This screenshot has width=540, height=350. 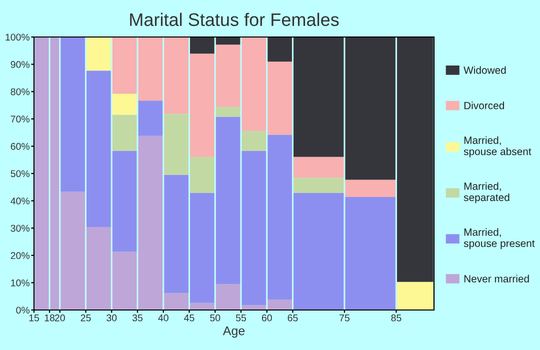 What do you see at coordinates (20, 282) in the screenshot?
I see `y-tick-label: 10%` at bounding box center [20, 282].